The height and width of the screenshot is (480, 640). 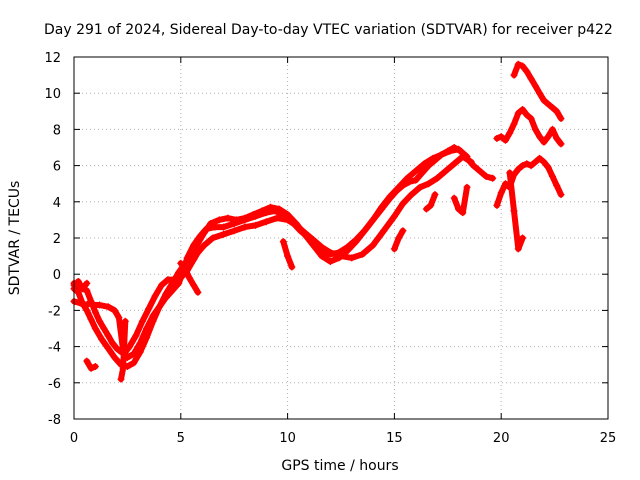 What do you see at coordinates (181, 438) in the screenshot?
I see `x-tick-label: 5` at bounding box center [181, 438].